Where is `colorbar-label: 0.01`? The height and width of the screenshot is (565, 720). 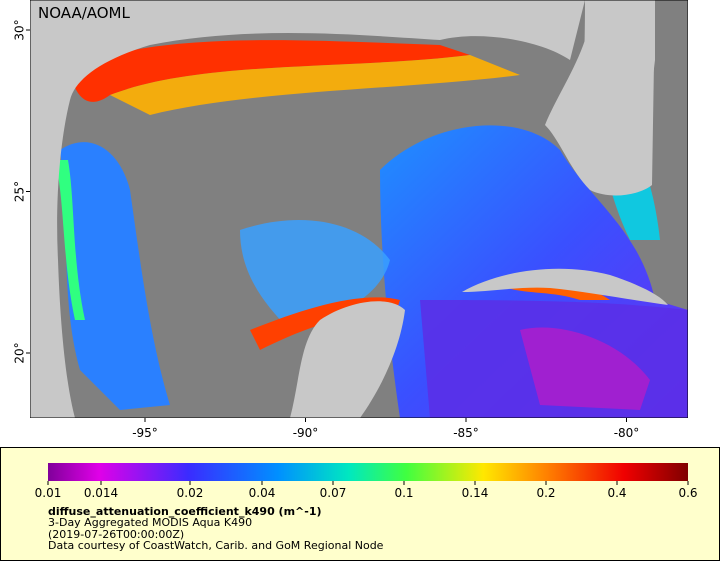 colorbar-label: 0.01 is located at coordinates (48, 493).